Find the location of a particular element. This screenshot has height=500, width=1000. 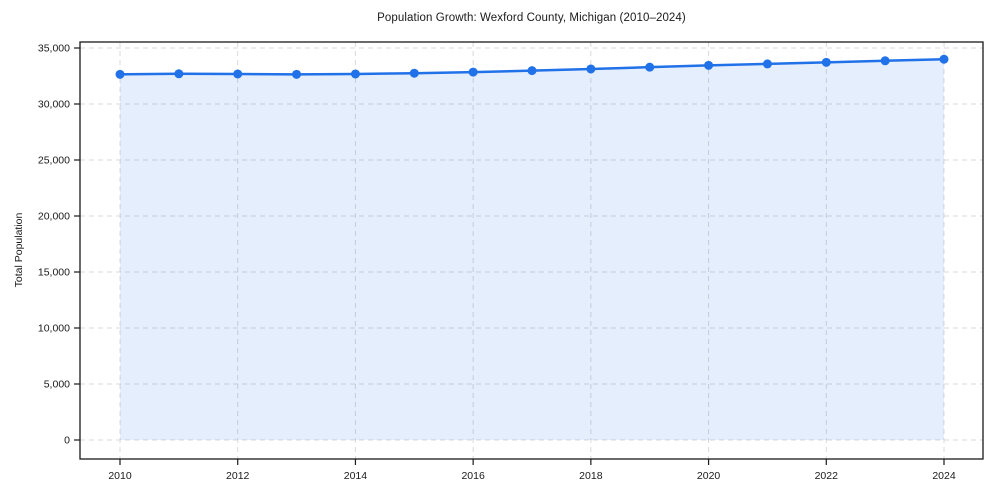

y-tick-label: 10,000 is located at coordinates (54, 329).